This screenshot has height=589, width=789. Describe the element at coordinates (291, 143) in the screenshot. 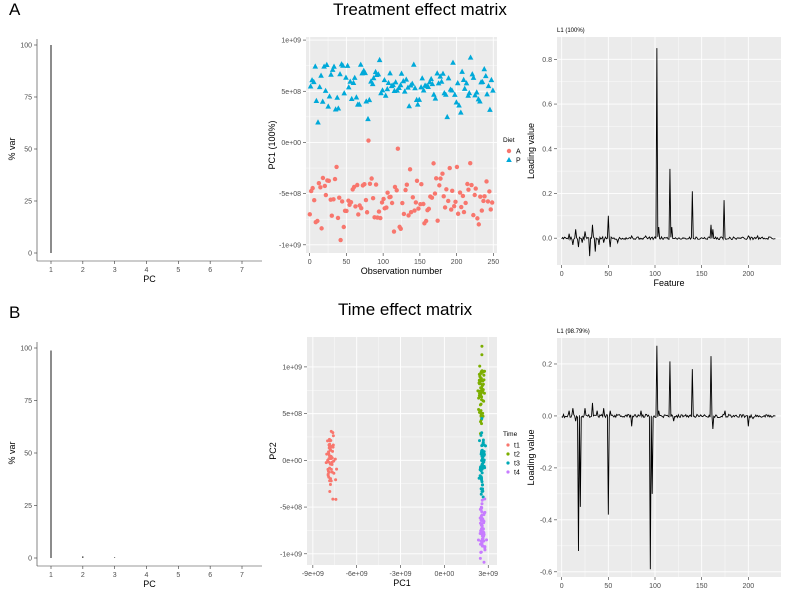

I see `y-tick-label: 0e+00` at that location.